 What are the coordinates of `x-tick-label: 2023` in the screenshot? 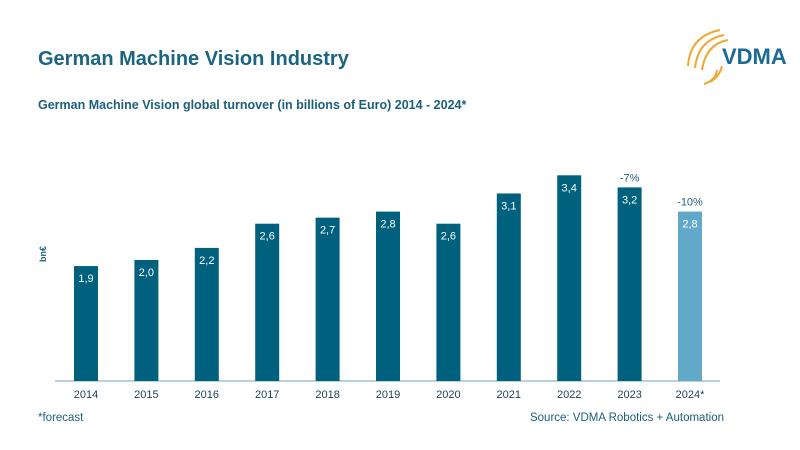 It's located at (629, 395).